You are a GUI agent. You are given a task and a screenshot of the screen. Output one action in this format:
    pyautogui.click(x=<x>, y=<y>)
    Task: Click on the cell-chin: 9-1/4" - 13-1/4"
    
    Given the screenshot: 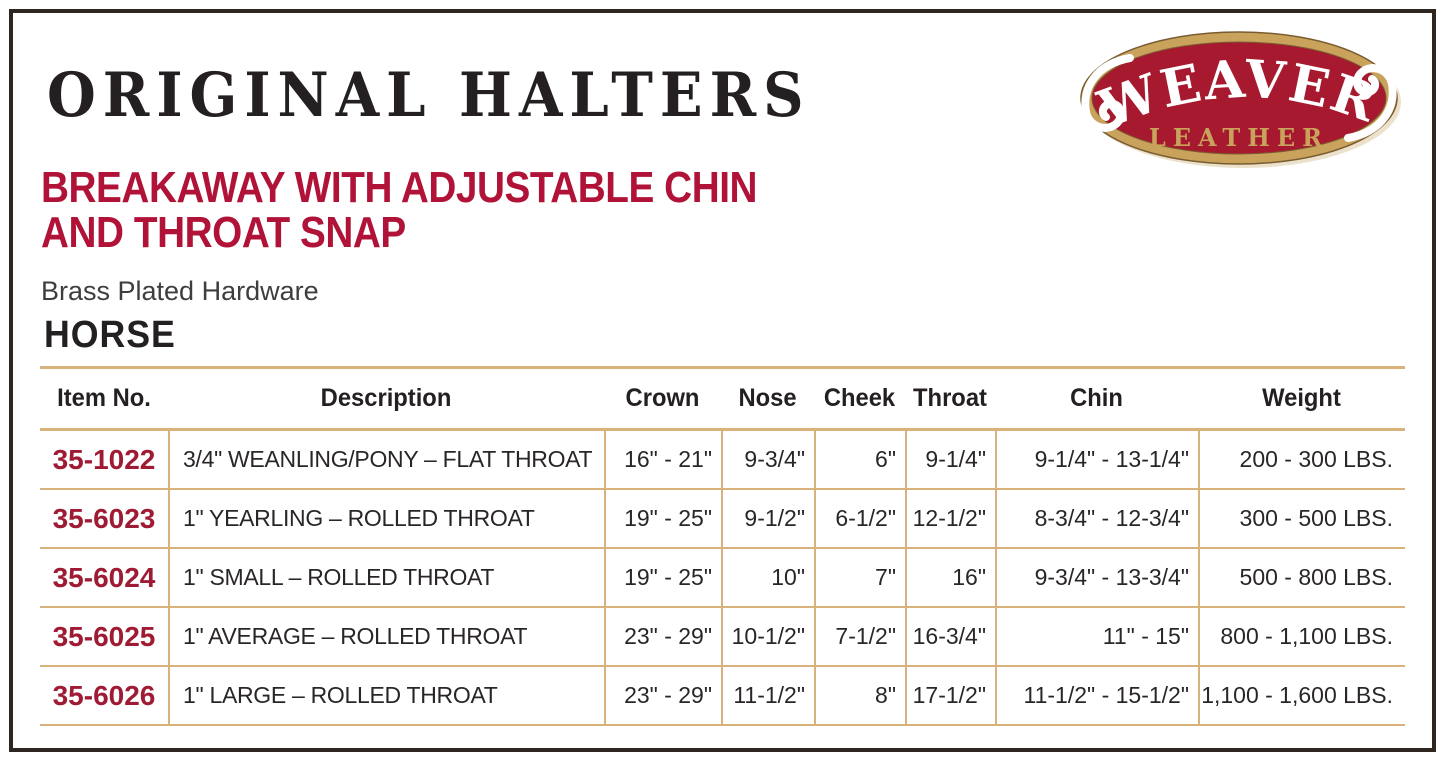 What is the action you would take?
    pyautogui.click(x=1096, y=459)
    